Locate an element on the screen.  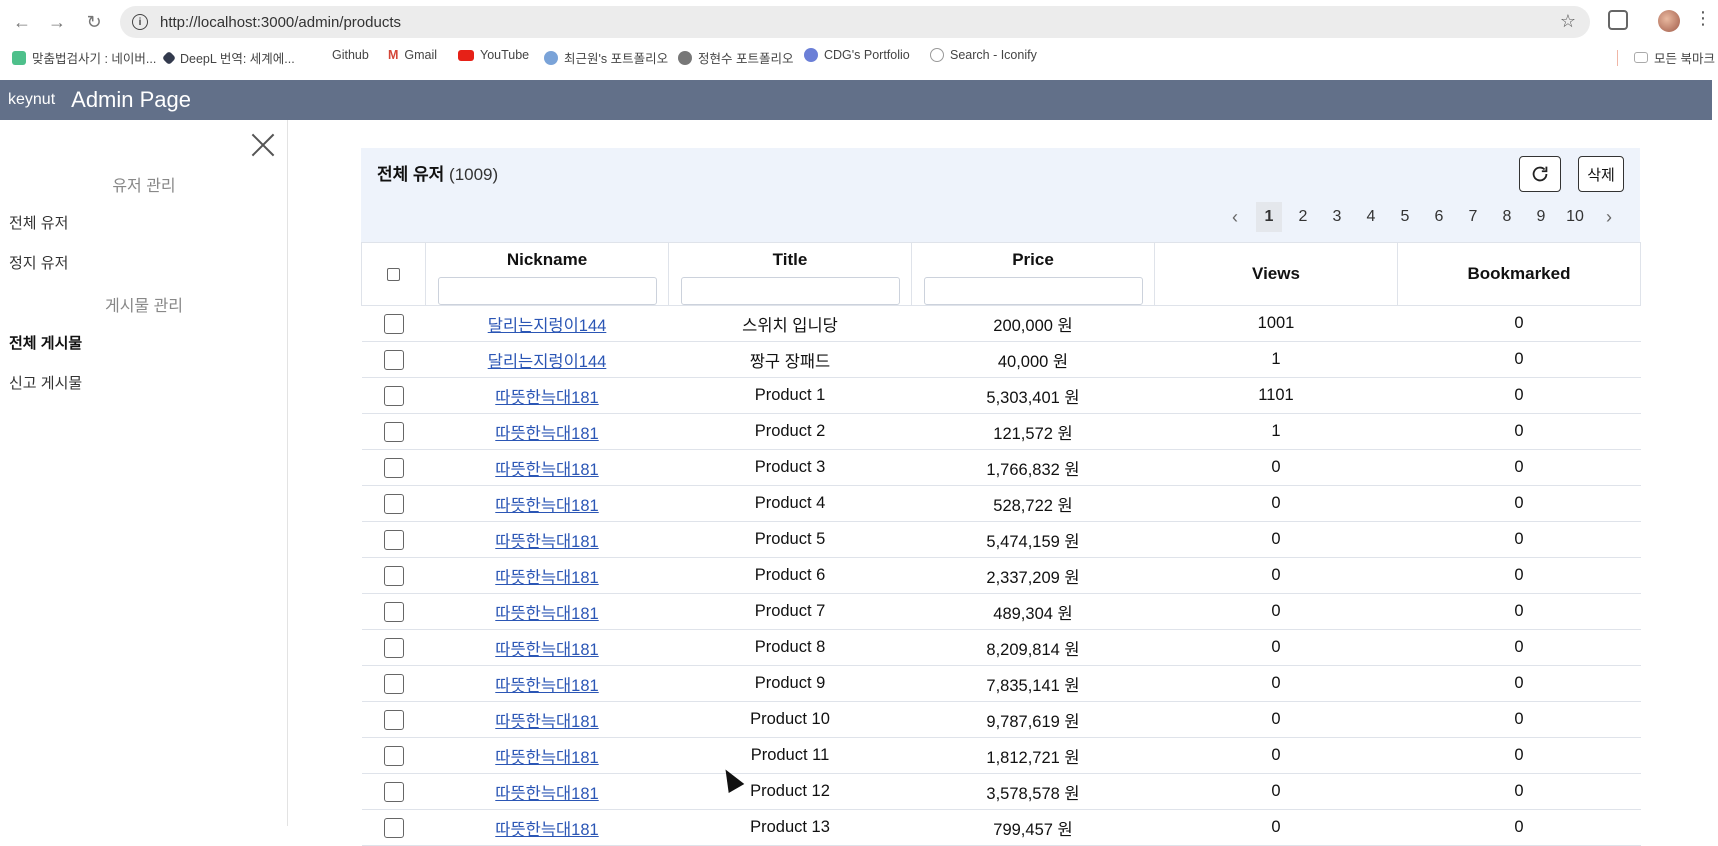
column-header-bookmarked: Bookmarked is located at coordinates (1519, 274).